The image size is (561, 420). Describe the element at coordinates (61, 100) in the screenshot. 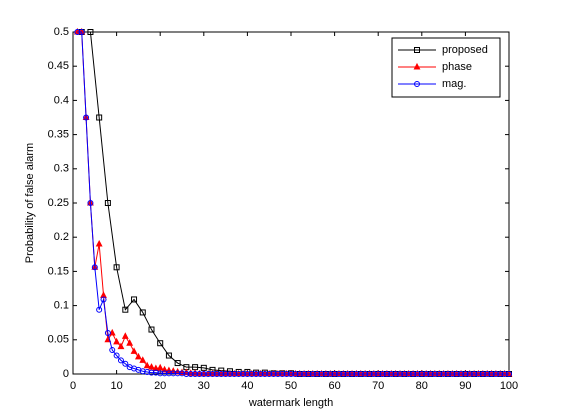

I see `y-tick-label: 0.4` at that location.